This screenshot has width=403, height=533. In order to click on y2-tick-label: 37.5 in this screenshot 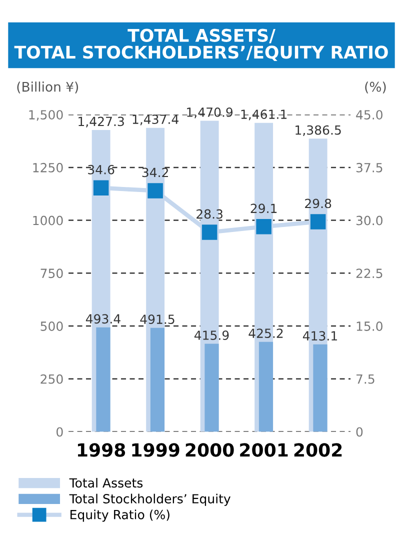, I will do `click(369, 167)`.